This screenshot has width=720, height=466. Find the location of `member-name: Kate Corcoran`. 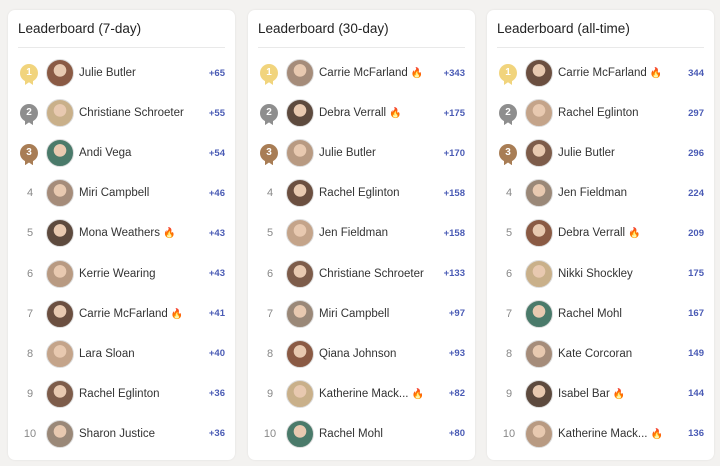

member-name: Kate Corcoran is located at coordinates (595, 353).